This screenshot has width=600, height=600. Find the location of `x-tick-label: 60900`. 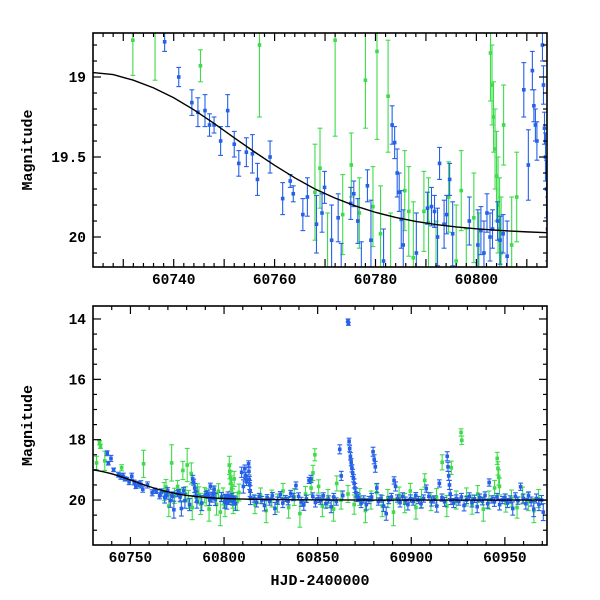

x-tick-label: 60900 is located at coordinates (412, 559).